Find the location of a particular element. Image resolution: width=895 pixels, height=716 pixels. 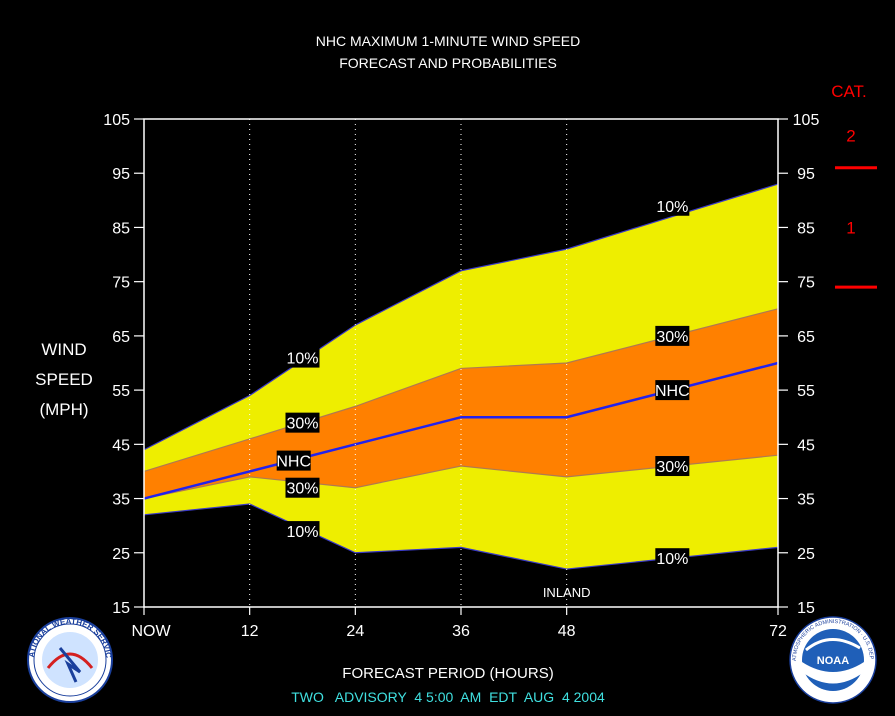

category-label: 2 is located at coordinates (850, 135).